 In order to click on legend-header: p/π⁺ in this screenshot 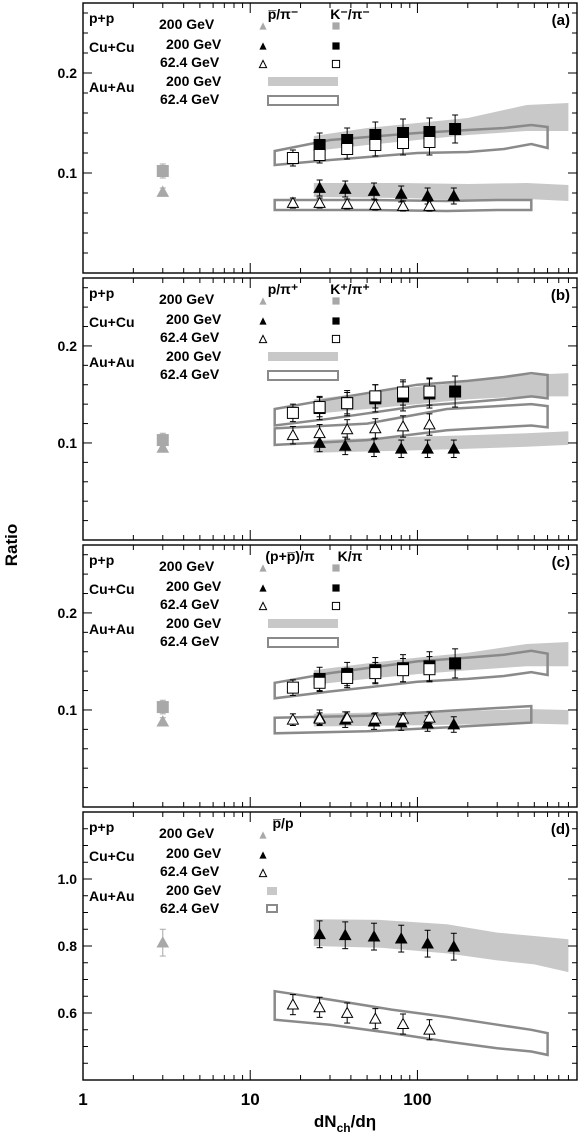, I will do `click(283, 289)`.